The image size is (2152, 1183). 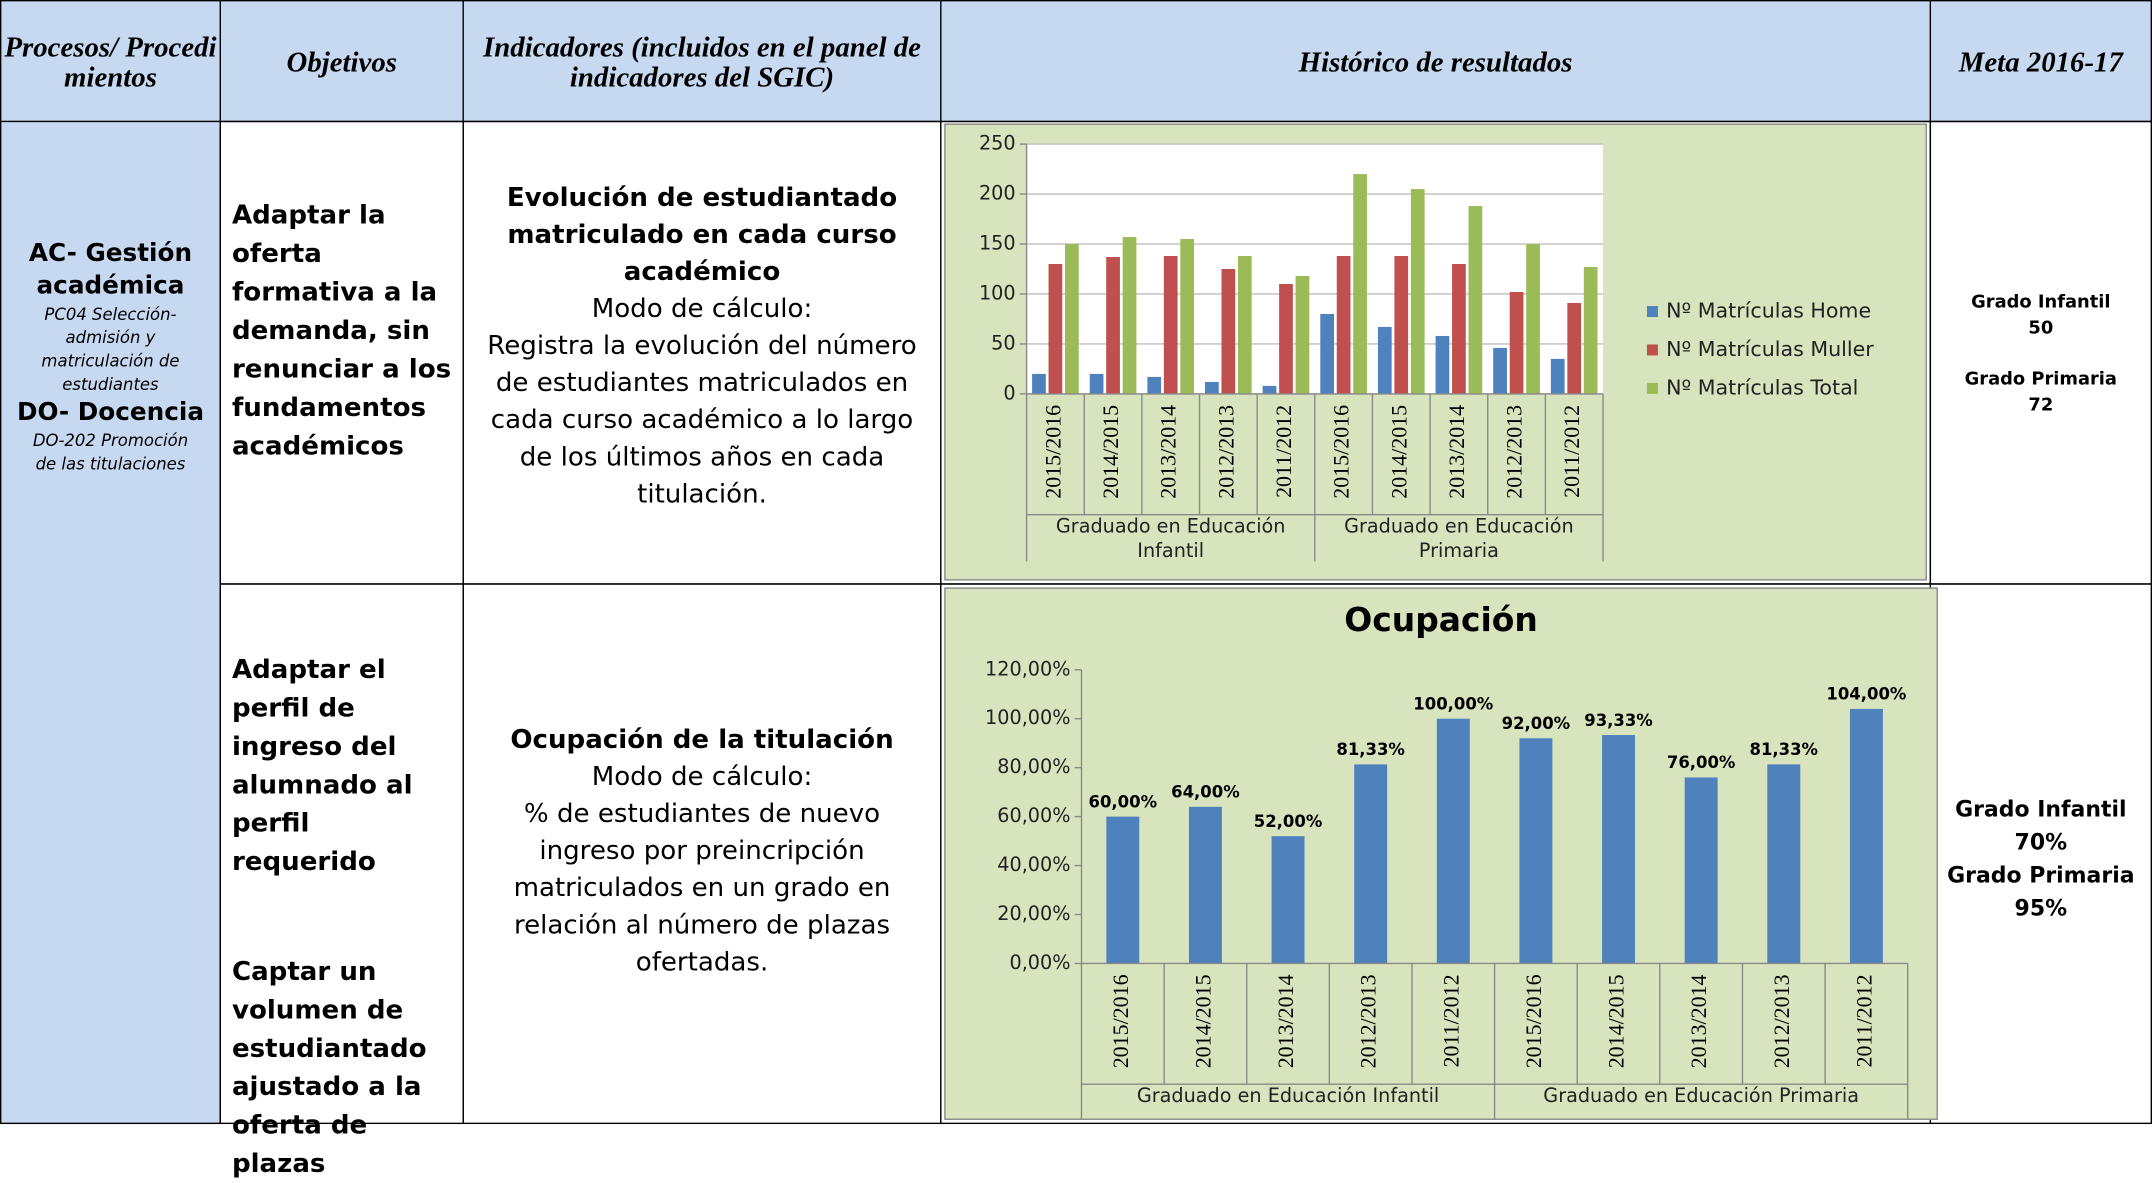 What do you see at coordinates (1762, 387) in the screenshot?
I see `legend-label: Nº Matrículas Total` at bounding box center [1762, 387].